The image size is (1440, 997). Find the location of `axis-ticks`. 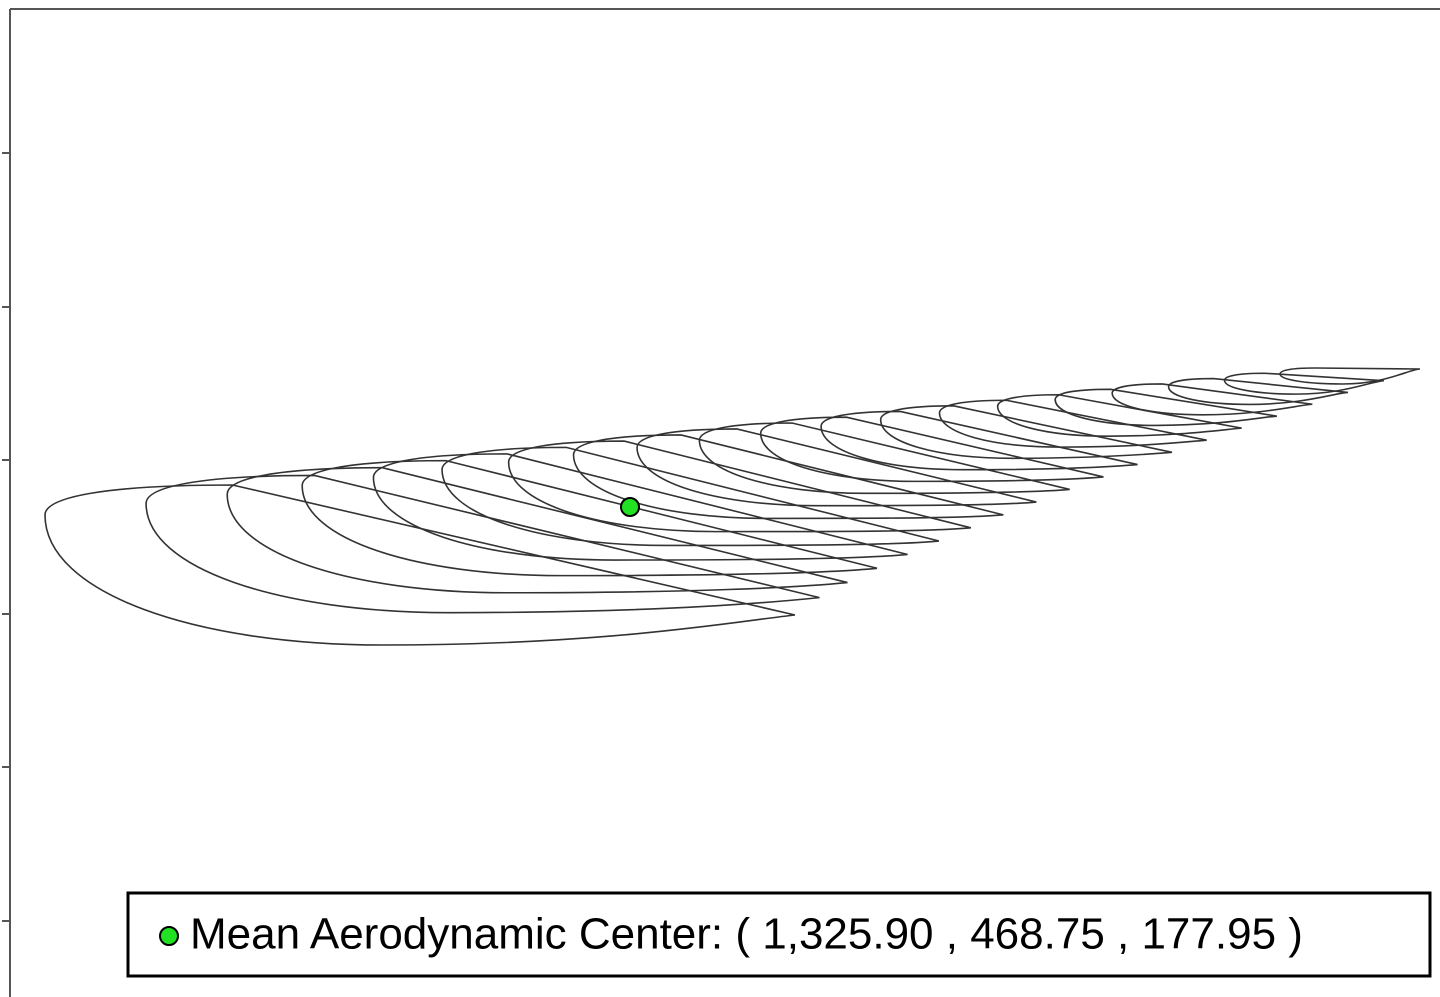

axis-ticks is located at coordinates (6, 537).